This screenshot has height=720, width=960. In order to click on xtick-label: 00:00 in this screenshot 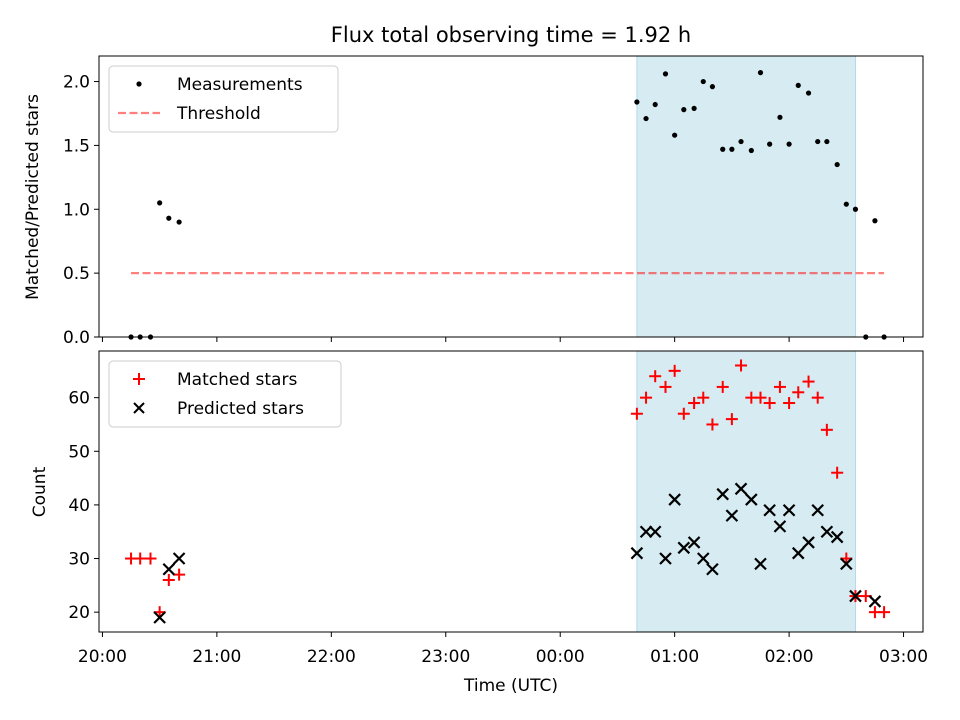, I will do `click(560, 657)`.